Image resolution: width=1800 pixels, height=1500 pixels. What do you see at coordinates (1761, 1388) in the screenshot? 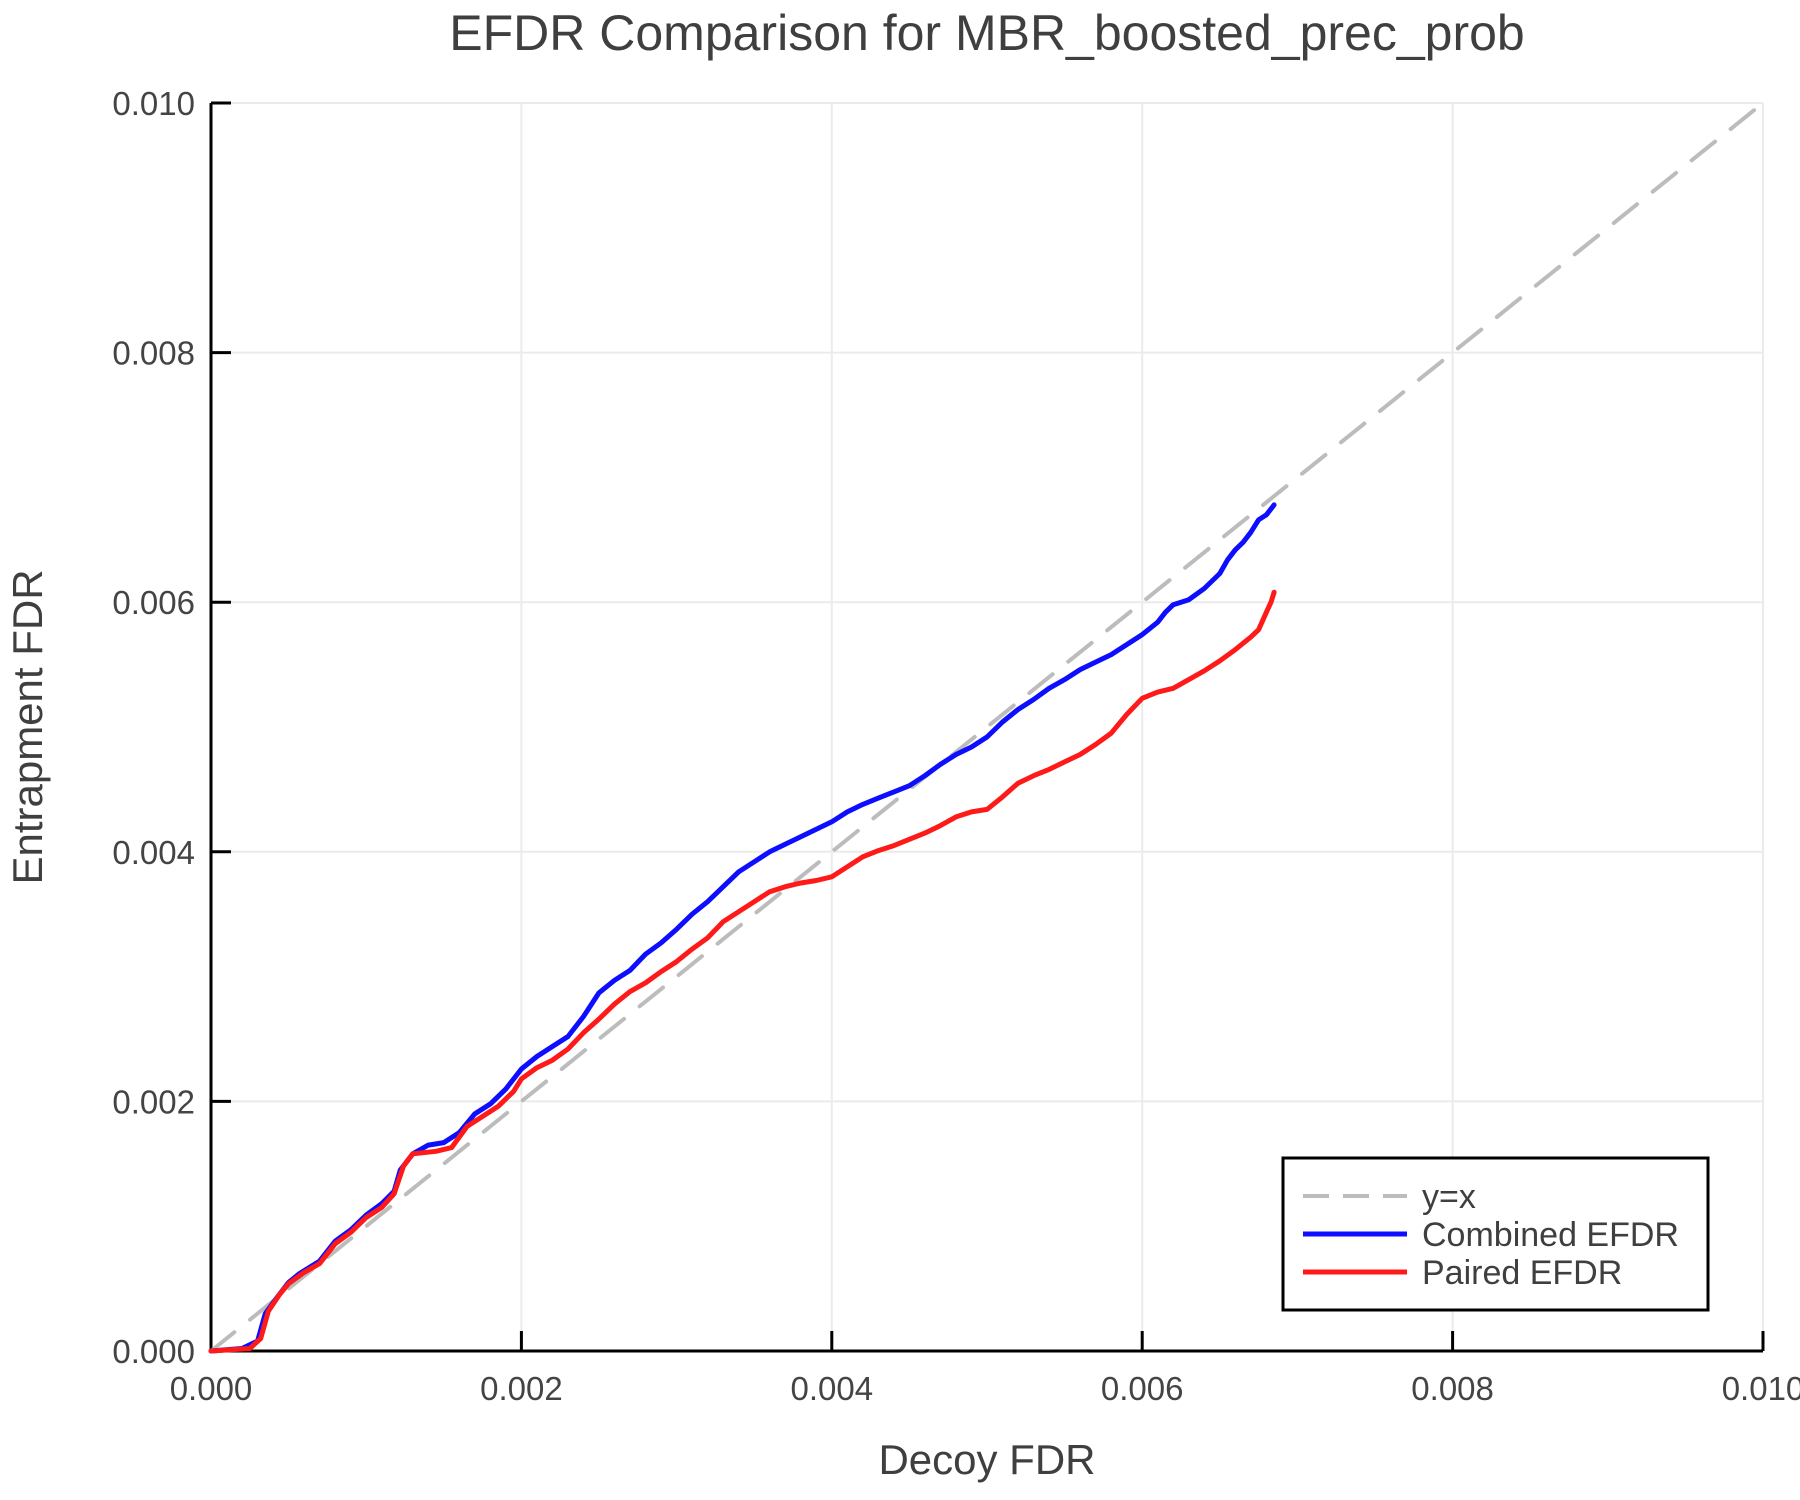
I see `x-tick-label: 0.010` at bounding box center [1761, 1388].